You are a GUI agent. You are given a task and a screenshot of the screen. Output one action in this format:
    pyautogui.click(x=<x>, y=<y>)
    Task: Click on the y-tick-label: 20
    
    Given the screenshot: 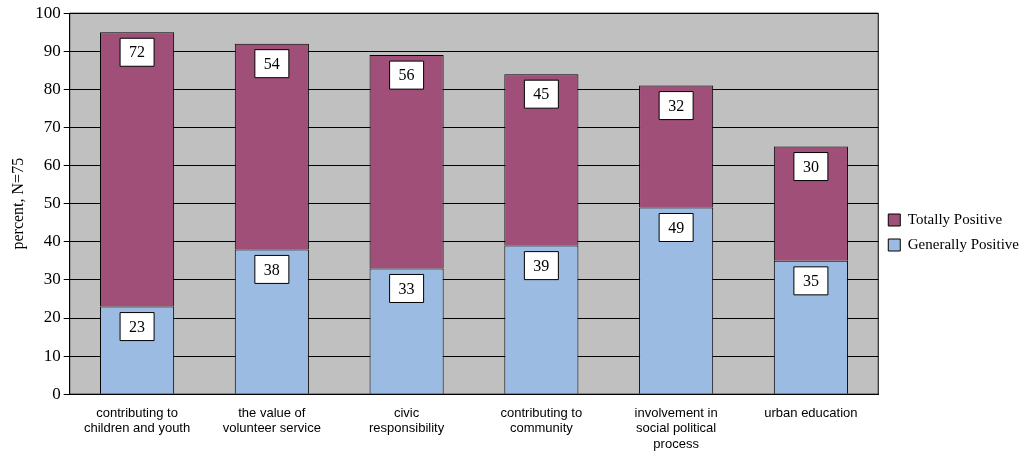 What is the action you would take?
    pyautogui.click(x=52, y=317)
    